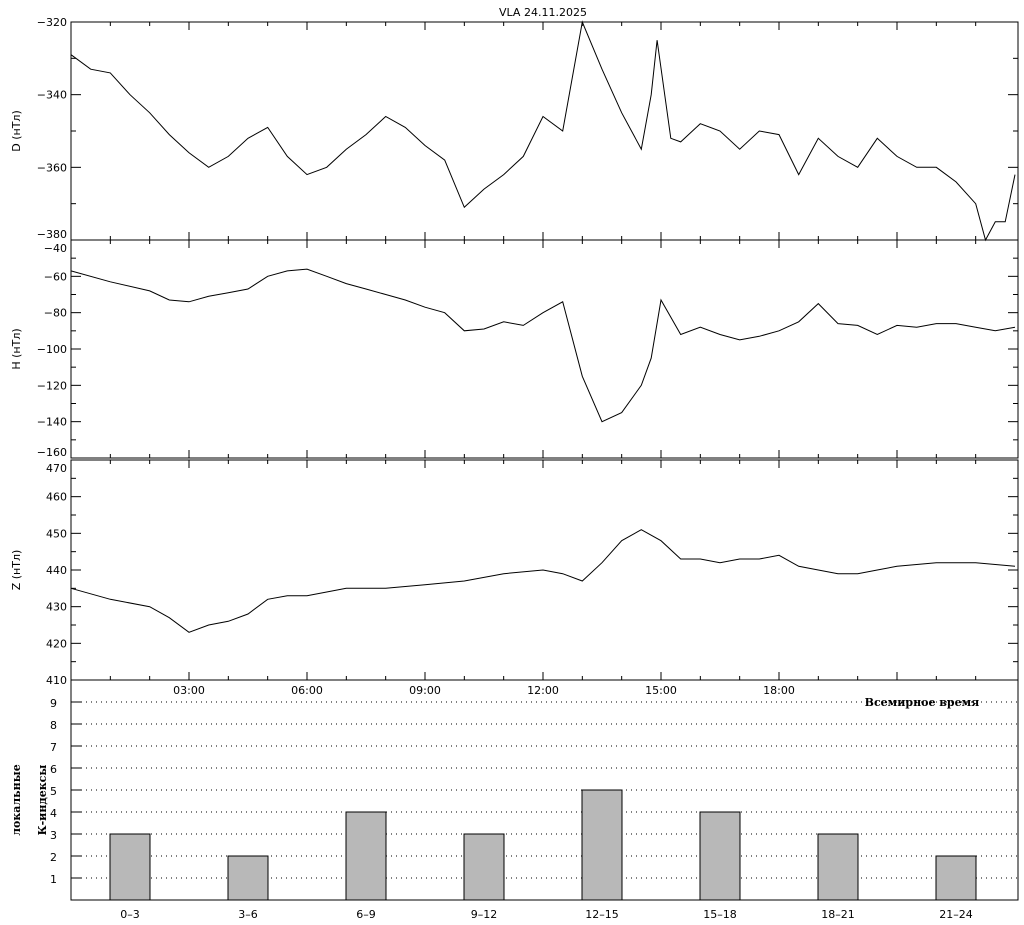 The height and width of the screenshot is (925, 1024). What do you see at coordinates (130, 914) in the screenshot?
I see `category-label: 0–3` at bounding box center [130, 914].